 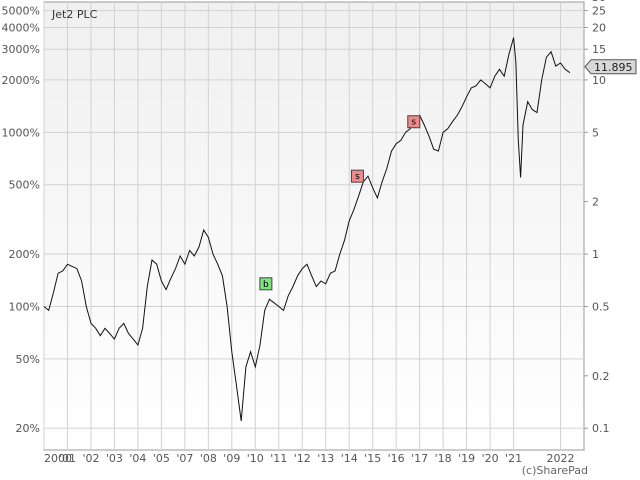 What do you see at coordinates (21, 27) in the screenshot?
I see `left-tick-label: 4000%` at bounding box center [21, 27].